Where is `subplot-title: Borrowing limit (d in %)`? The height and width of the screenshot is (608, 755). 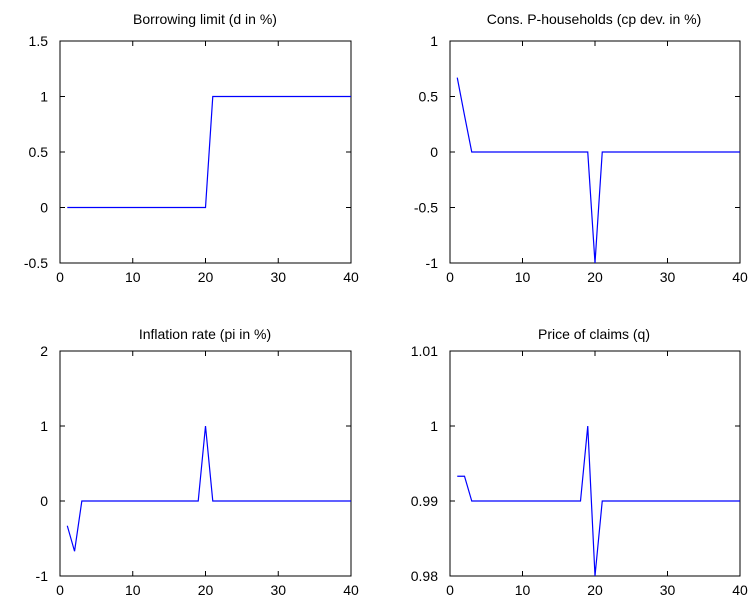
subplot-title: Borrowing limit (d in %) is located at coordinates (205, 19).